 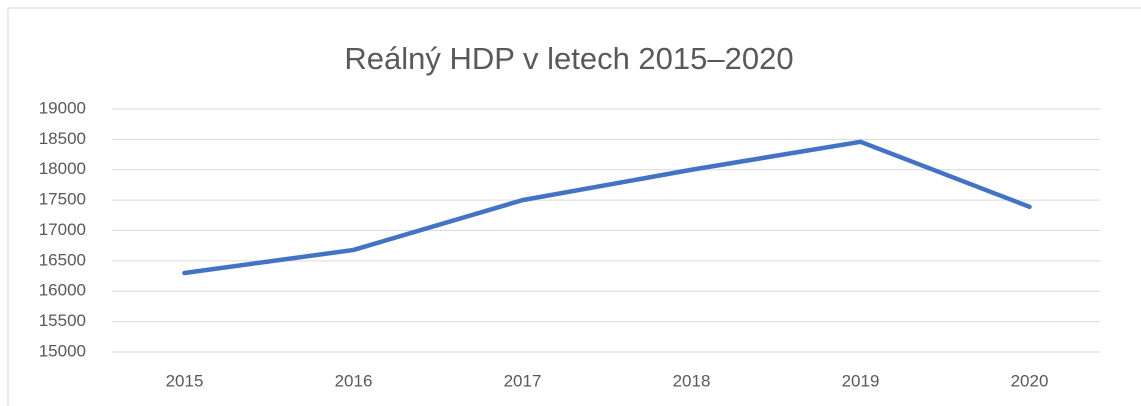 I want to click on x-tick-label: 2019, so click(x=861, y=380).